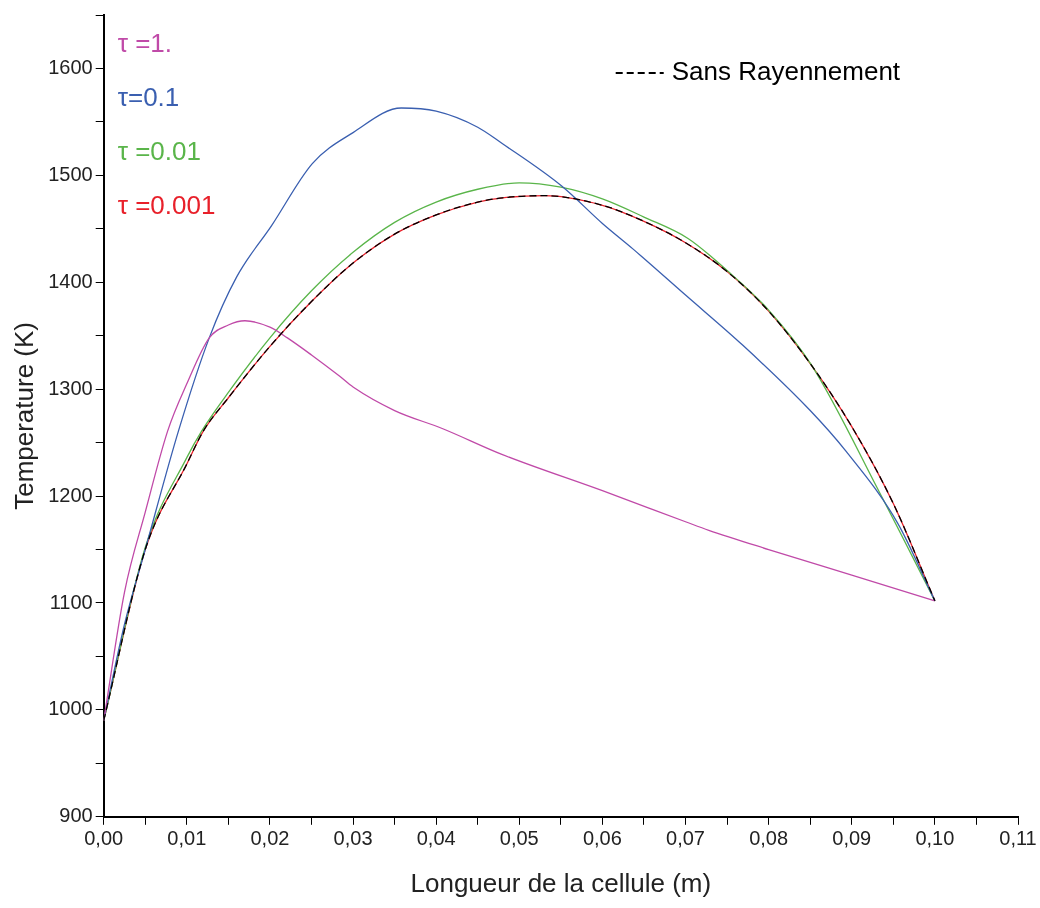 The image size is (1040, 908). What do you see at coordinates (70, 494) in the screenshot?
I see `y-tick-label: 1200` at bounding box center [70, 494].